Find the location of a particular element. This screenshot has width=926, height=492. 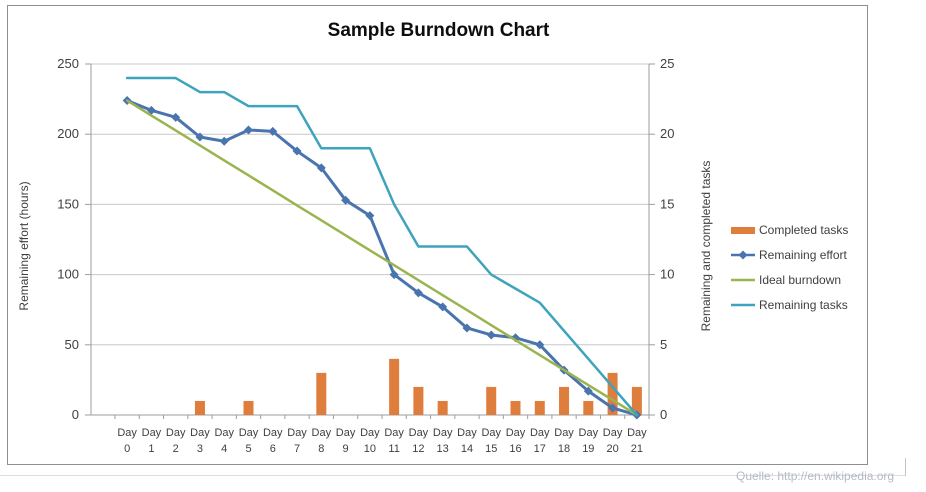

right-axis-tick-label: 0 is located at coordinates (663, 414).